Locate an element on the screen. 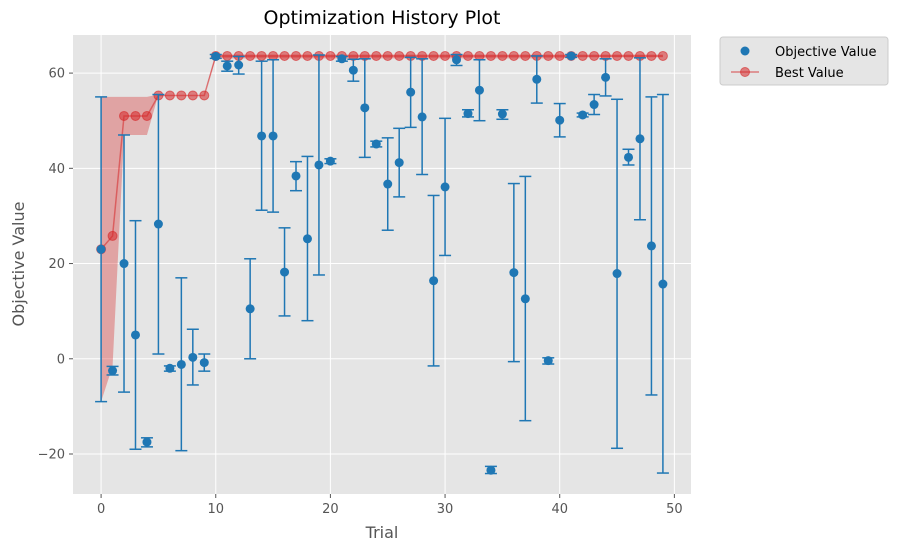  legend: Objective Value Best Value is located at coordinates (804, 61).